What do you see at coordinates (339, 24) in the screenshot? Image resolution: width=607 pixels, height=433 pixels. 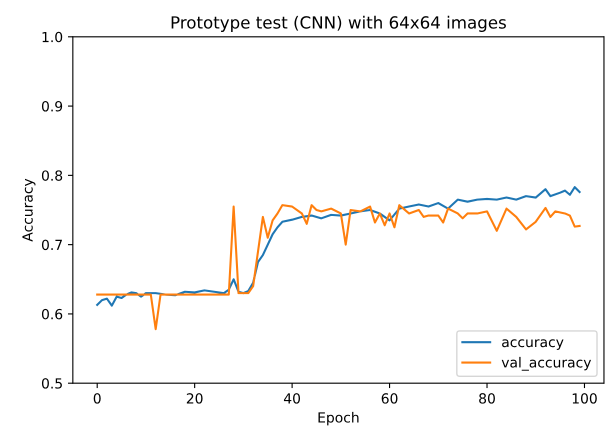 I see `chart-title: Prototype test (CNN) with 64x64 images` at bounding box center [339, 24].